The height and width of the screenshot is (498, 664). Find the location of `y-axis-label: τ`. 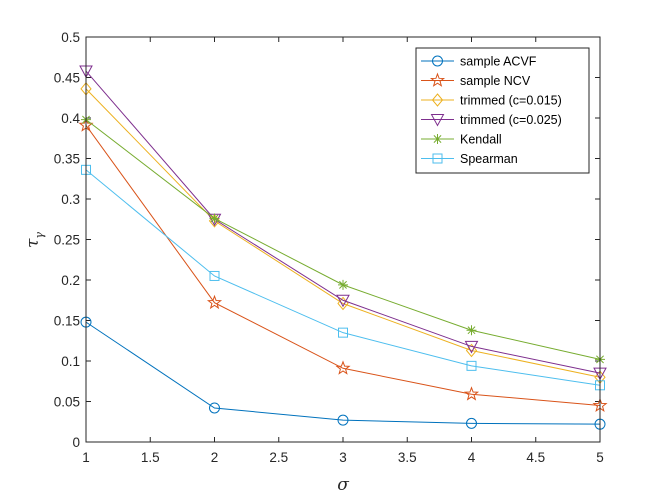

y-axis-label: τ is located at coordinates (33, 243).